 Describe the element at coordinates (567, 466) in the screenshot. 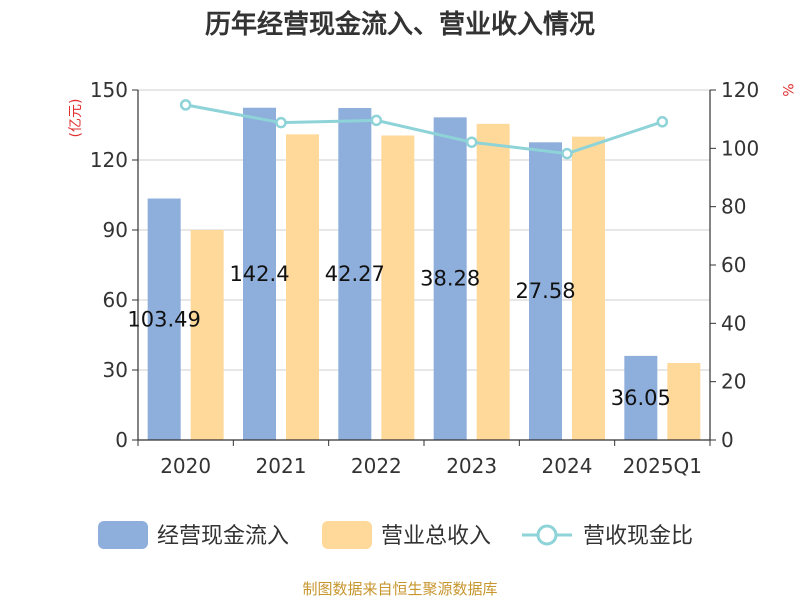

I see `x-tick-label: 2024` at that location.